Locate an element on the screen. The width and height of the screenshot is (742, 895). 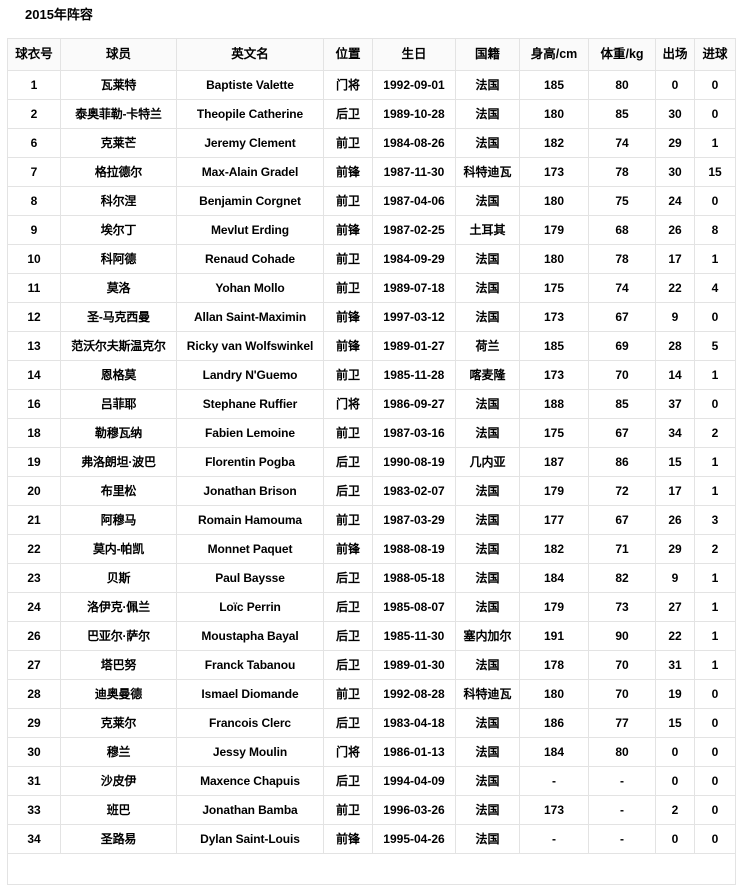
cell-english: Ismael Diomande is located at coordinates (250, 694).